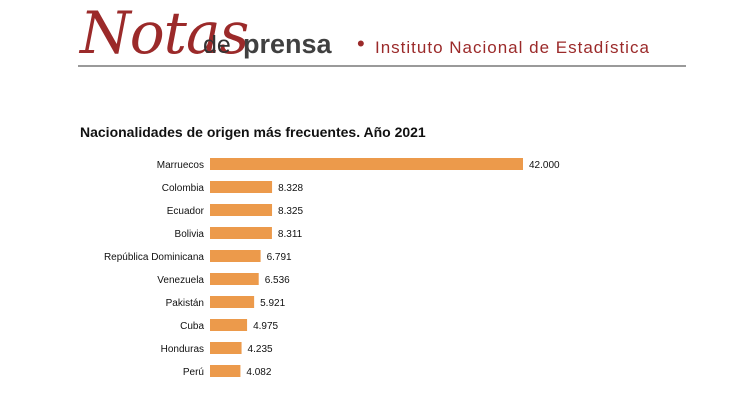  What do you see at coordinates (154, 257) in the screenshot?
I see `category-label-republica-dominicana: República Dominicana` at bounding box center [154, 257].